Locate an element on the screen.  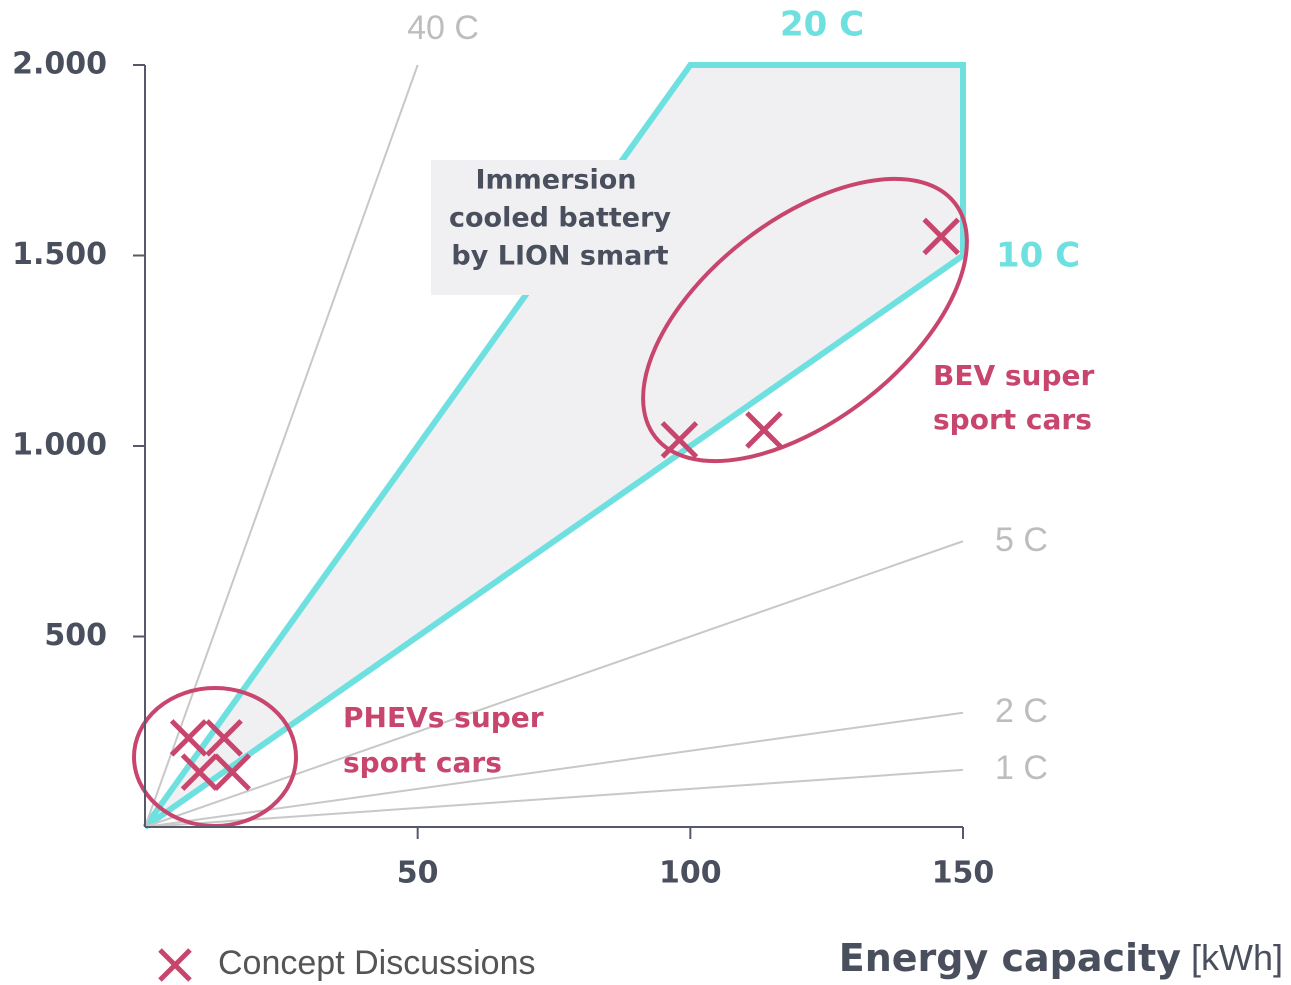
rate-label: 2 C is located at coordinates (1021, 711).